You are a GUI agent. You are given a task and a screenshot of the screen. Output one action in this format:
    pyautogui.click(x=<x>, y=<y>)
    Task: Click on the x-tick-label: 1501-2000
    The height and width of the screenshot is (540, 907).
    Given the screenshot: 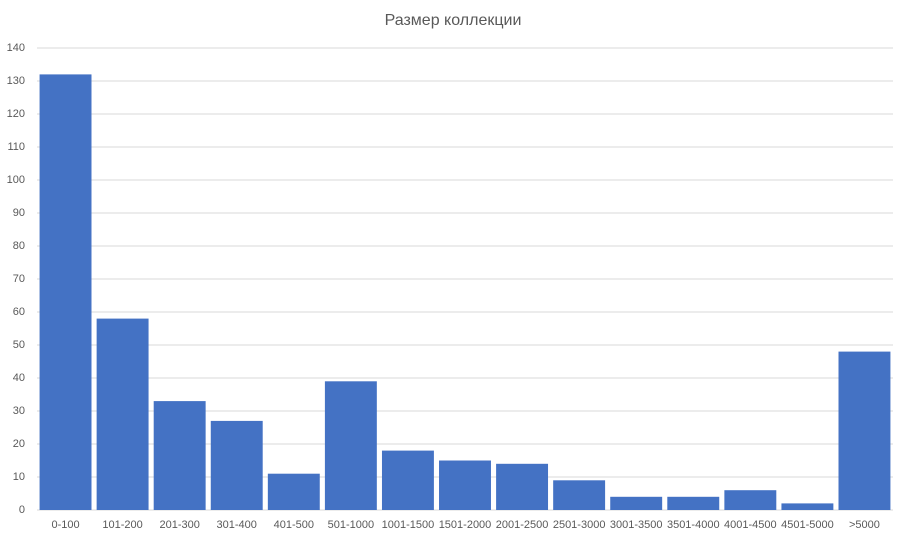 What is the action you would take?
    pyautogui.click(x=465, y=525)
    